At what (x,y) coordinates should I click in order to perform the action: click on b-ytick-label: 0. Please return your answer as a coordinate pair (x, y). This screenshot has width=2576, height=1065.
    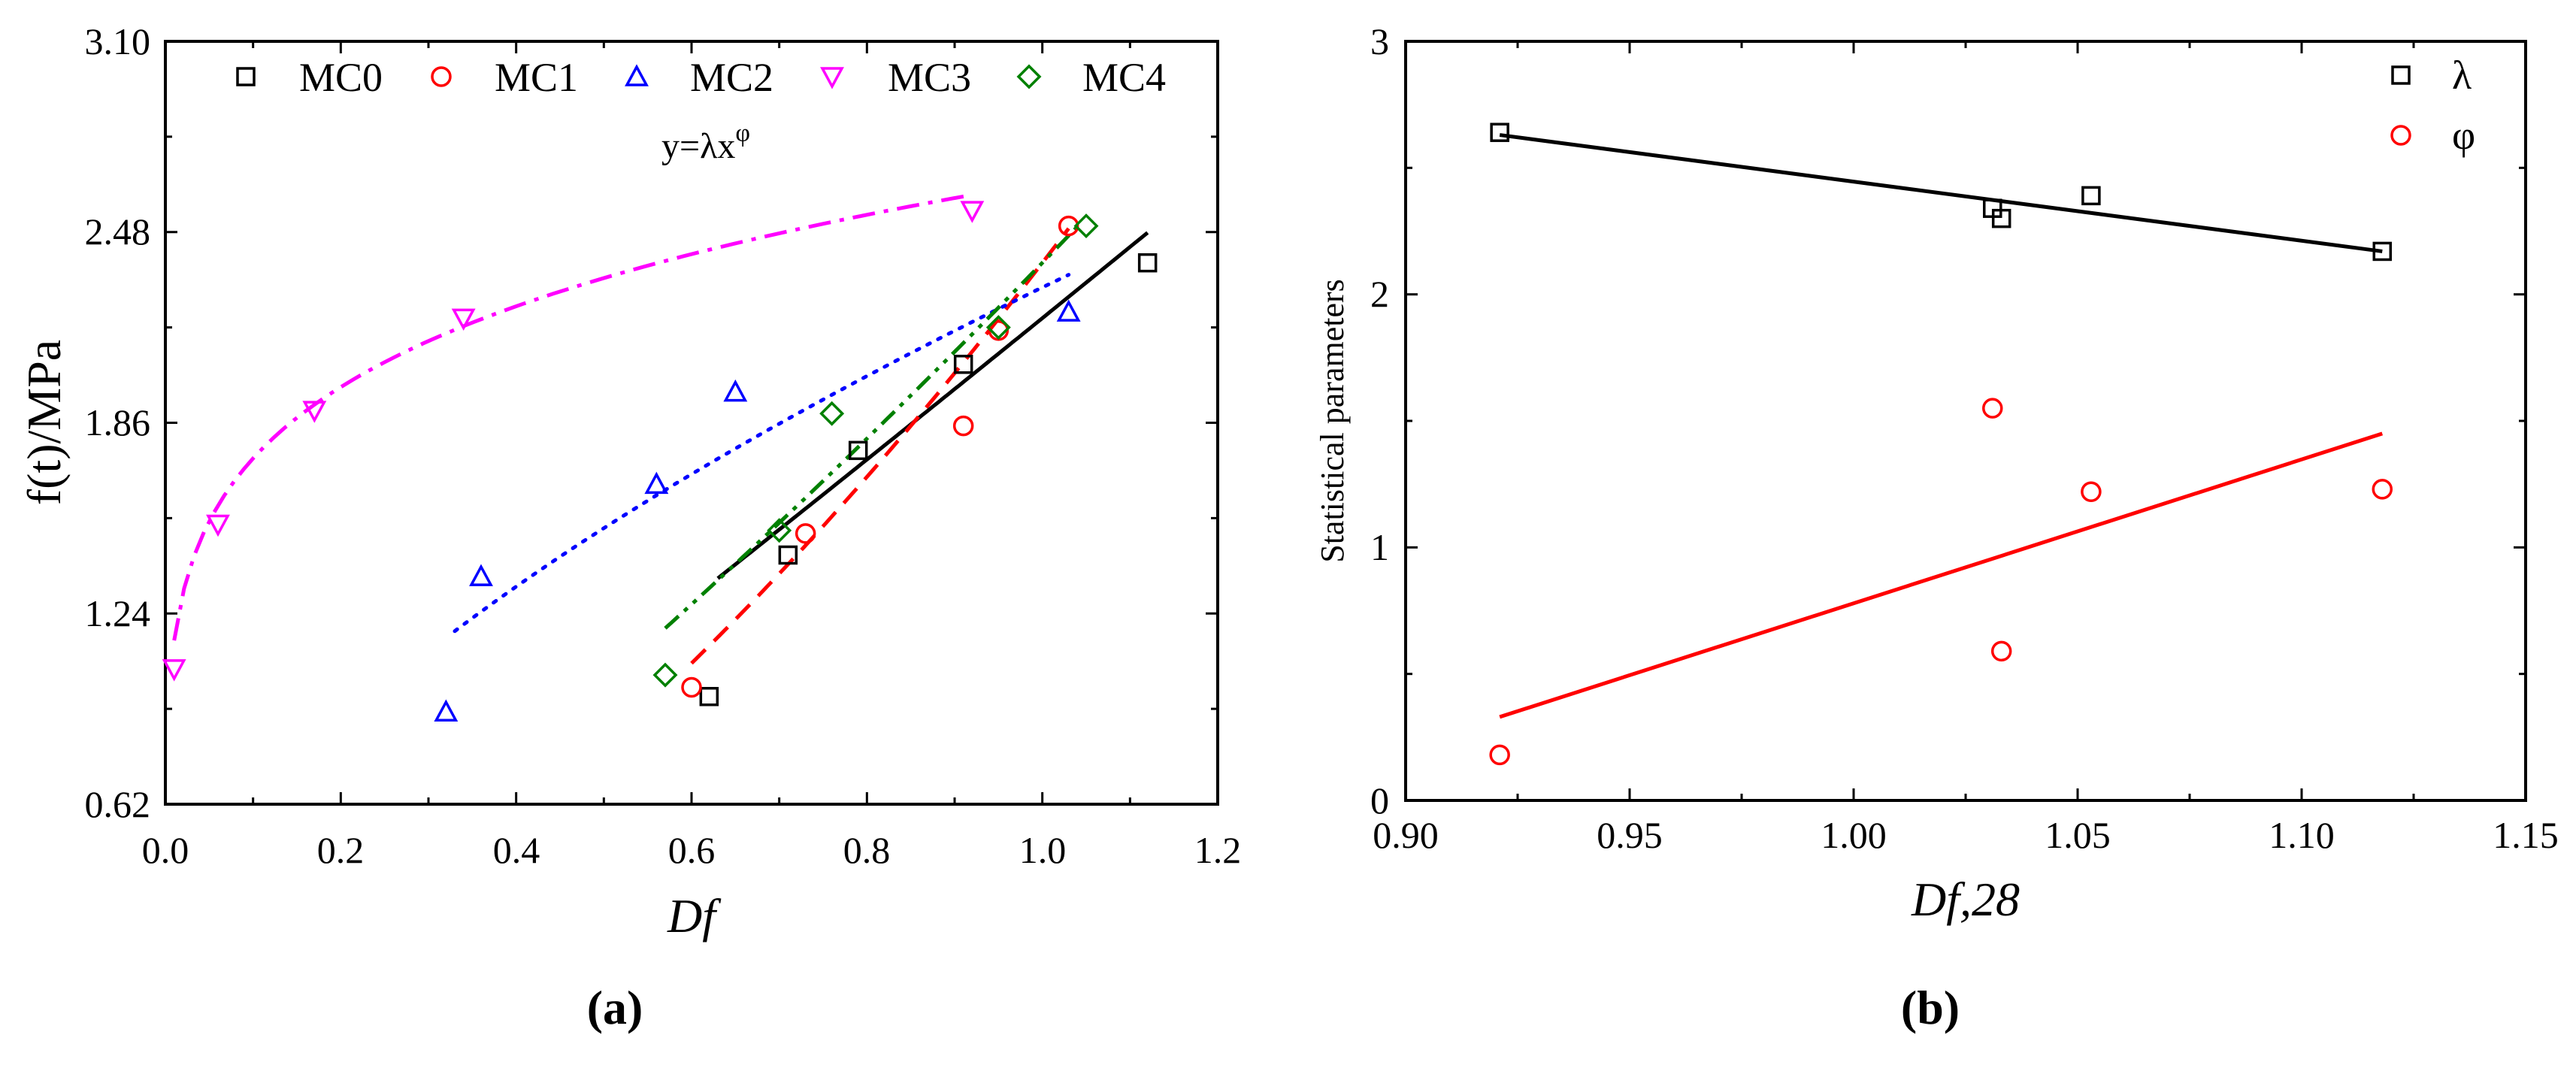
    Looking at the image, I should click on (1379, 800).